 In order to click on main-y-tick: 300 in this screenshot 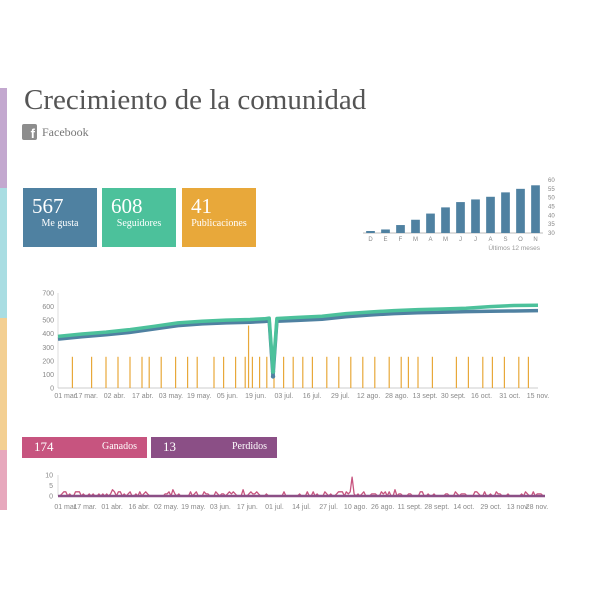, I will do `click(48, 348)`.